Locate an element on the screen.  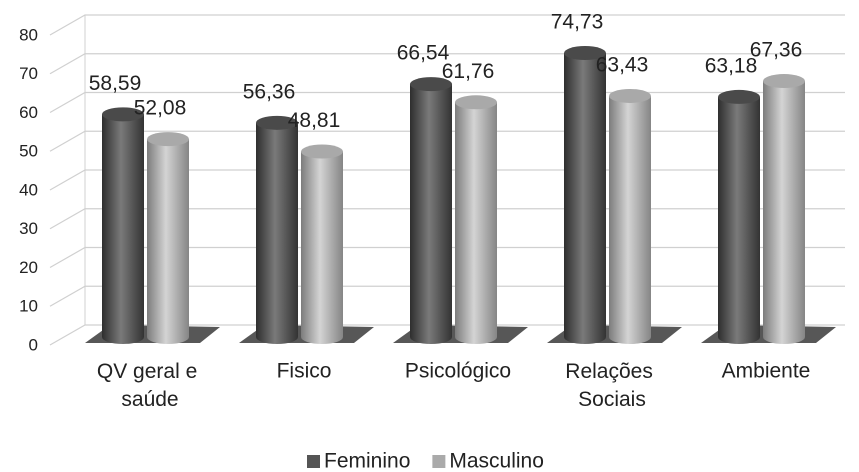
value-label: 61,76 is located at coordinates (468, 71).